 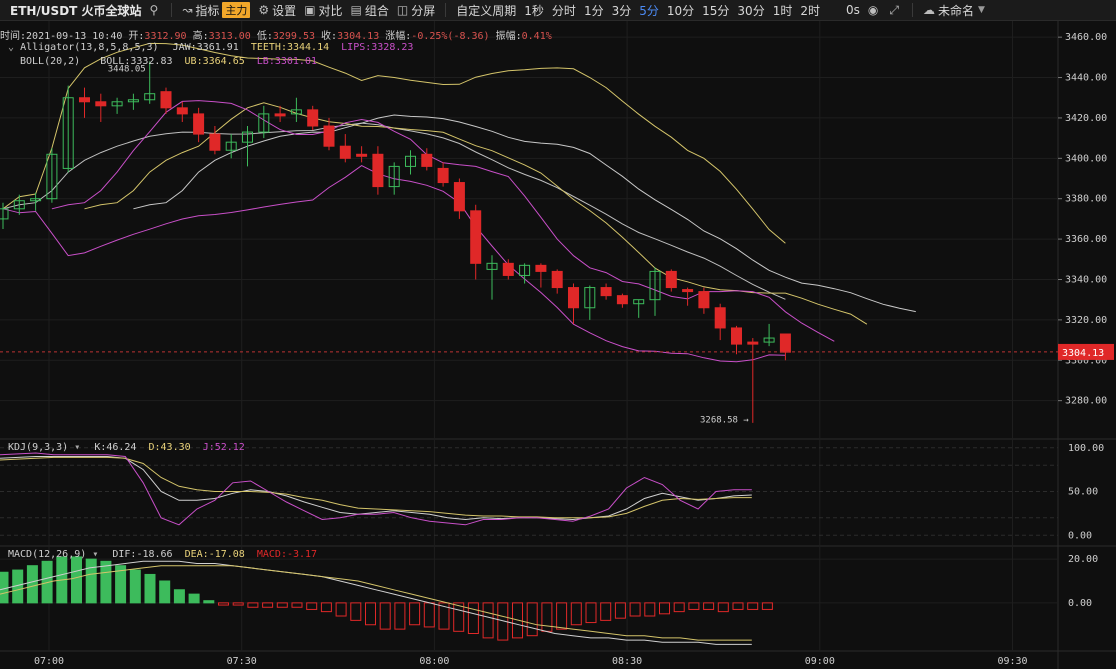 What do you see at coordinates (895, 10) in the screenshot?
I see `fullscreen-button: ⤢` at bounding box center [895, 10].